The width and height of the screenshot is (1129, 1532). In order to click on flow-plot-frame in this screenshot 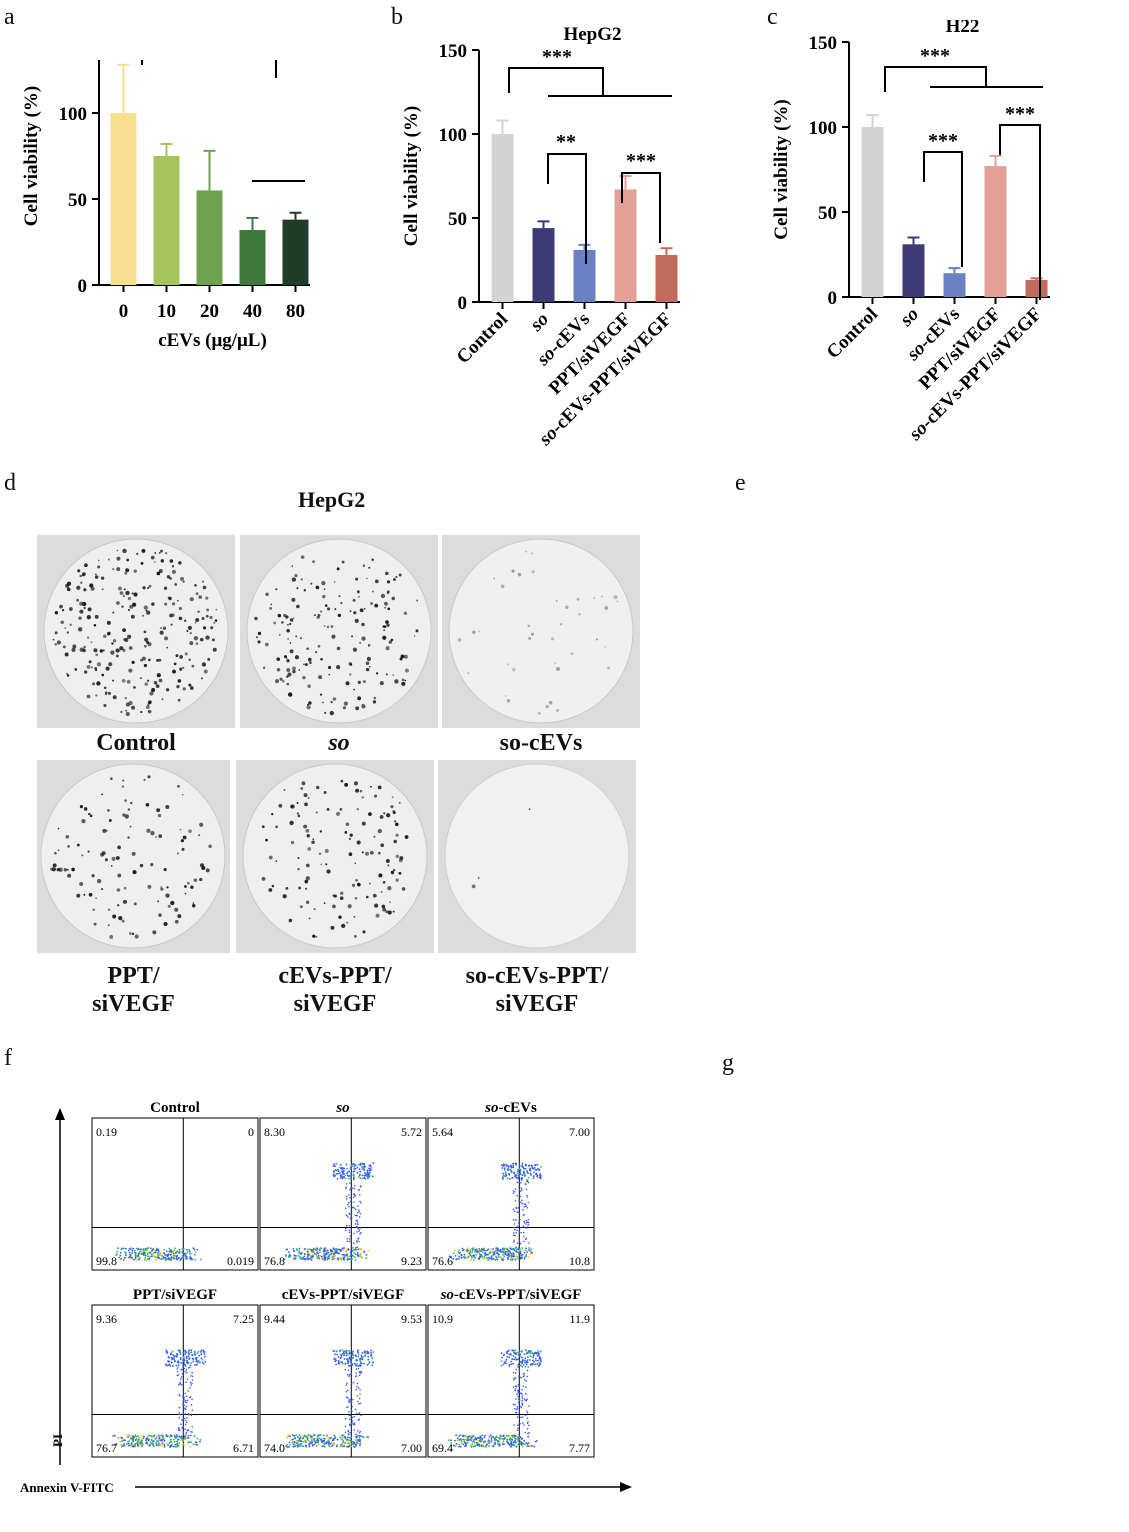, I will do `click(343, 1194)`.